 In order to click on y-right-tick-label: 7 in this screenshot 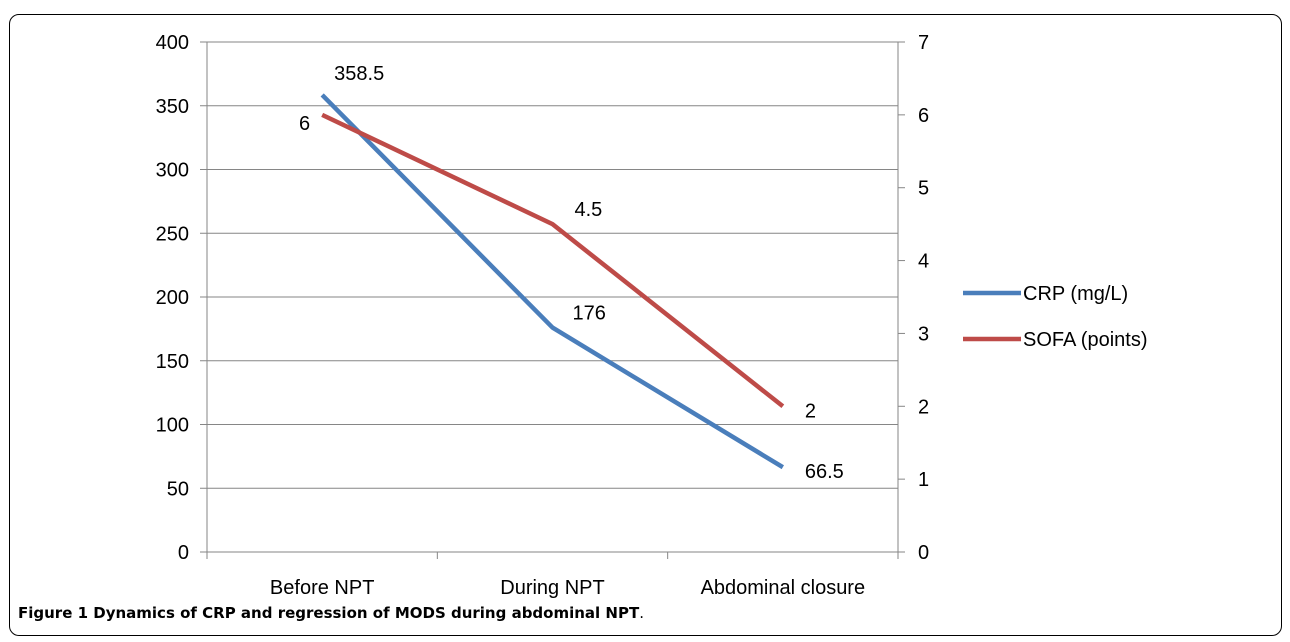, I will do `click(923, 43)`.